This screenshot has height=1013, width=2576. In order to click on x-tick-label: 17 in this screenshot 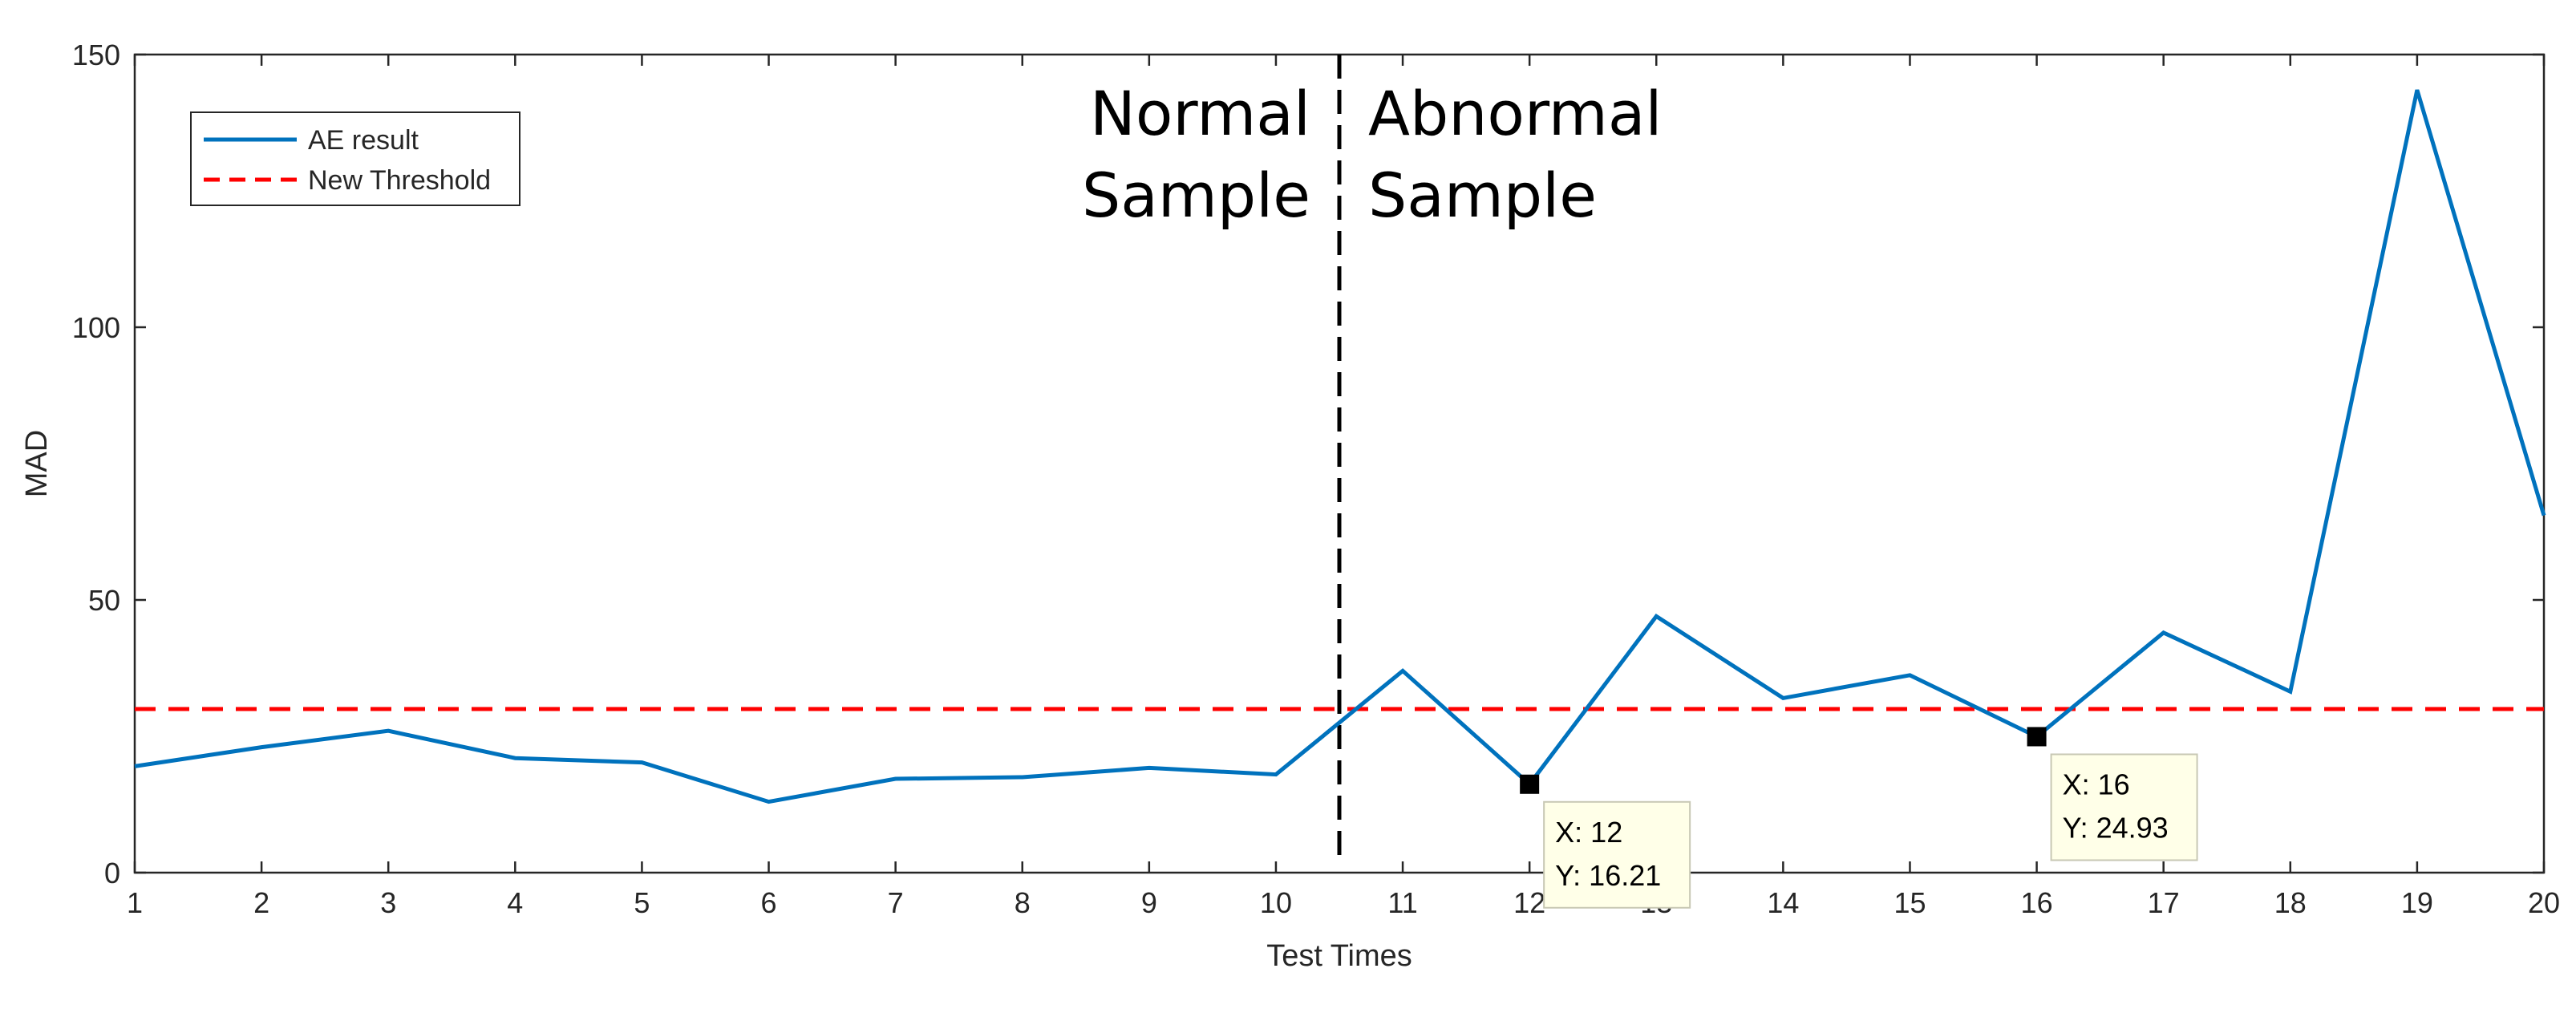, I will do `click(2164, 902)`.